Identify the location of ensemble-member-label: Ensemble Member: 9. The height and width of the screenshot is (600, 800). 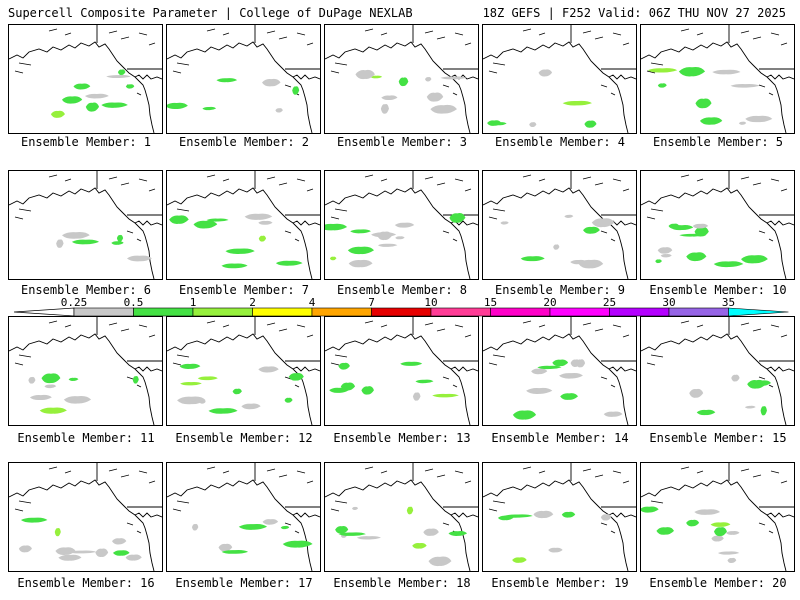
(560, 290).